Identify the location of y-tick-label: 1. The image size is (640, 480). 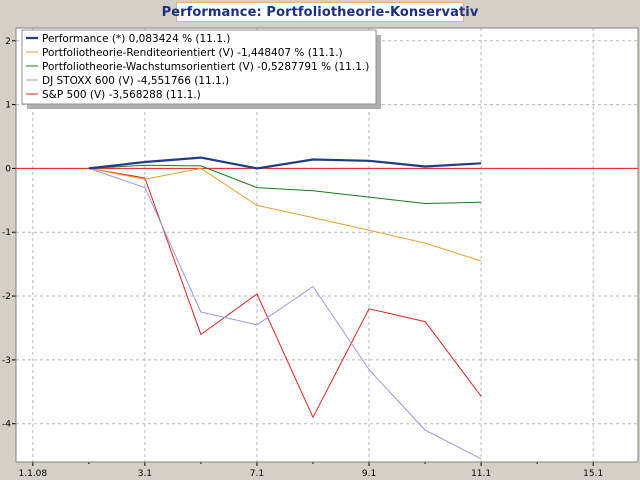
(8, 106).